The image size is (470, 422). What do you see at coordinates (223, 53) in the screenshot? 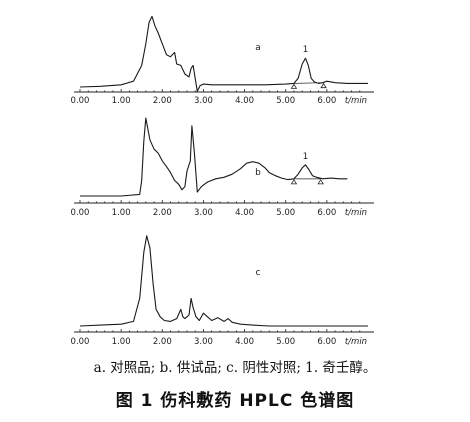
I see `chromatogram-trace-a` at bounding box center [223, 53].